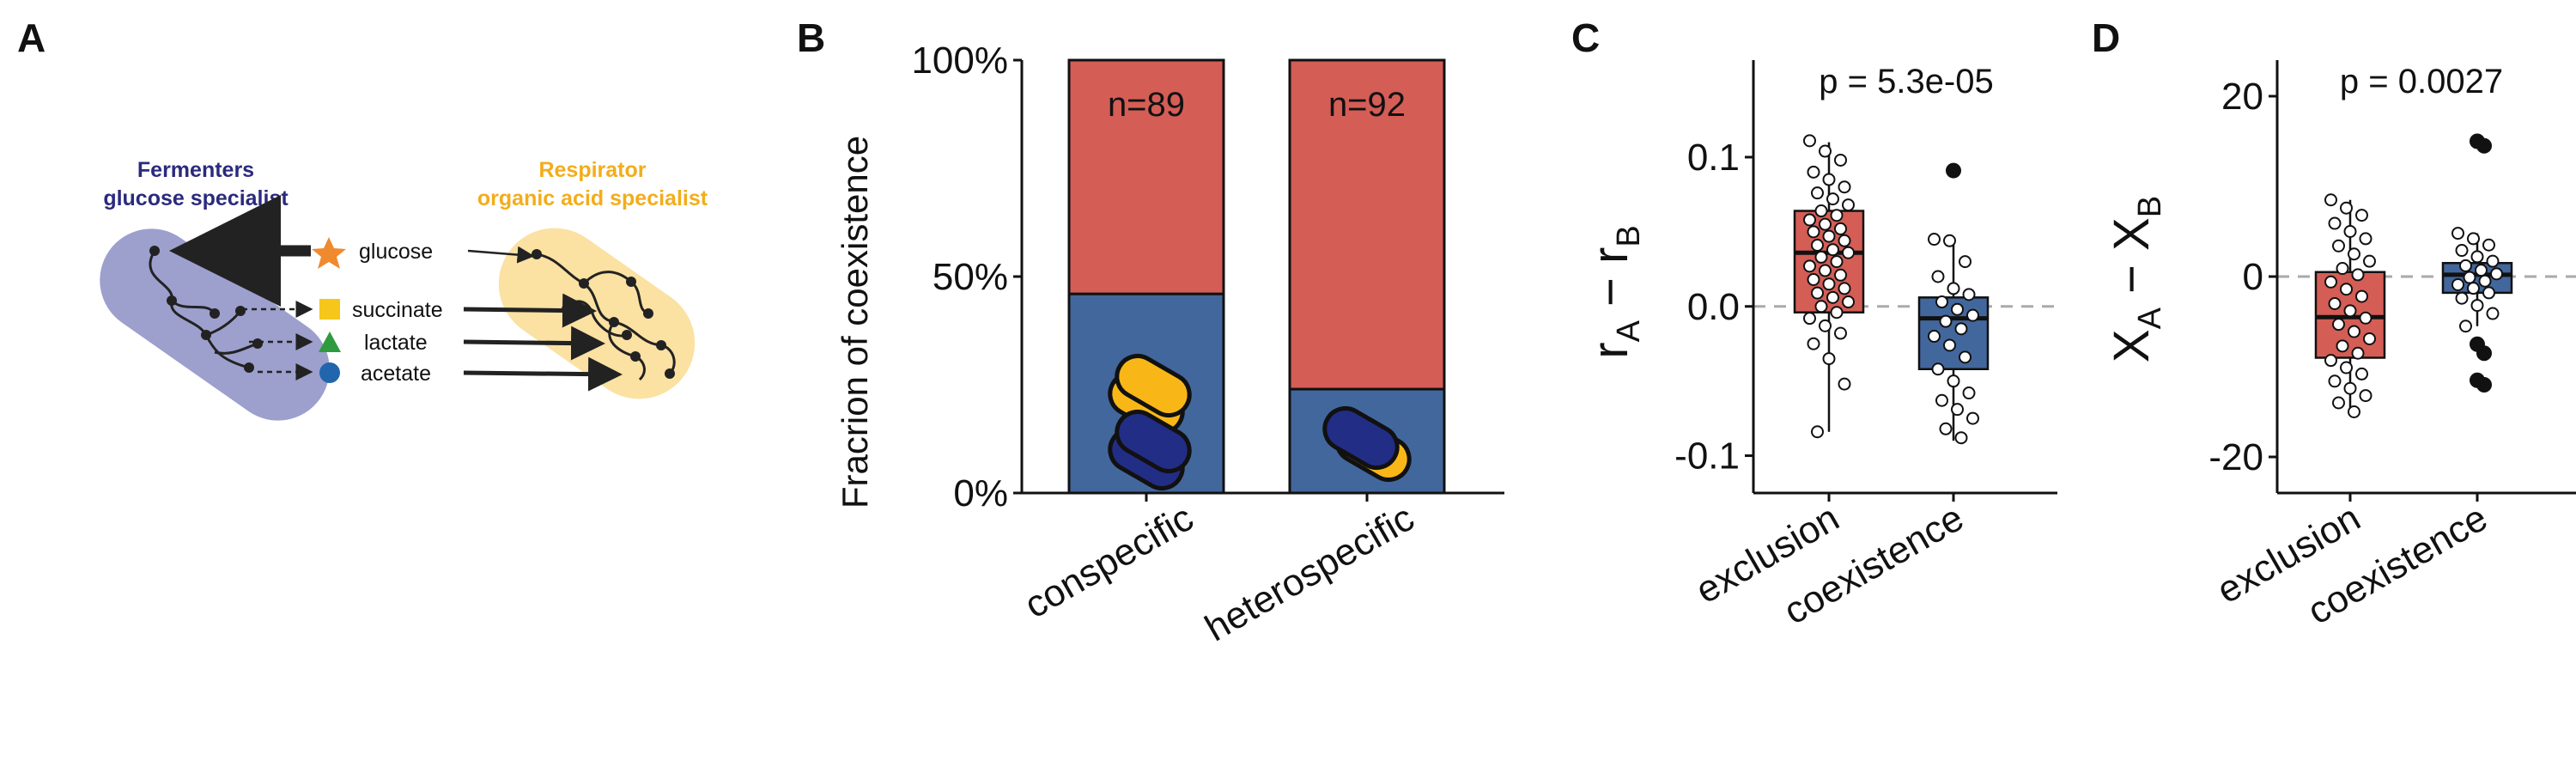  I want to click on y-tick-label: 20, so click(2242, 97).